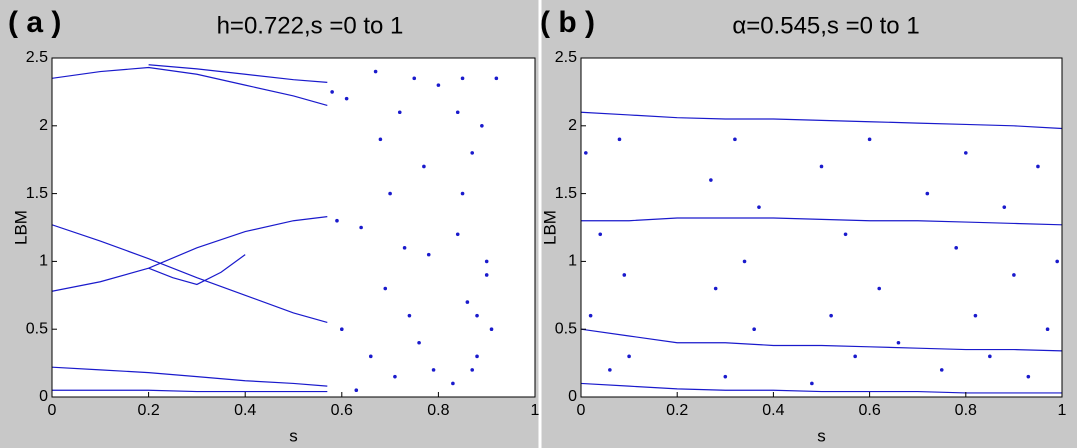 Image resolution: width=1077 pixels, height=448 pixels. I want to click on x-tick-label: 0.4, so click(245, 410).